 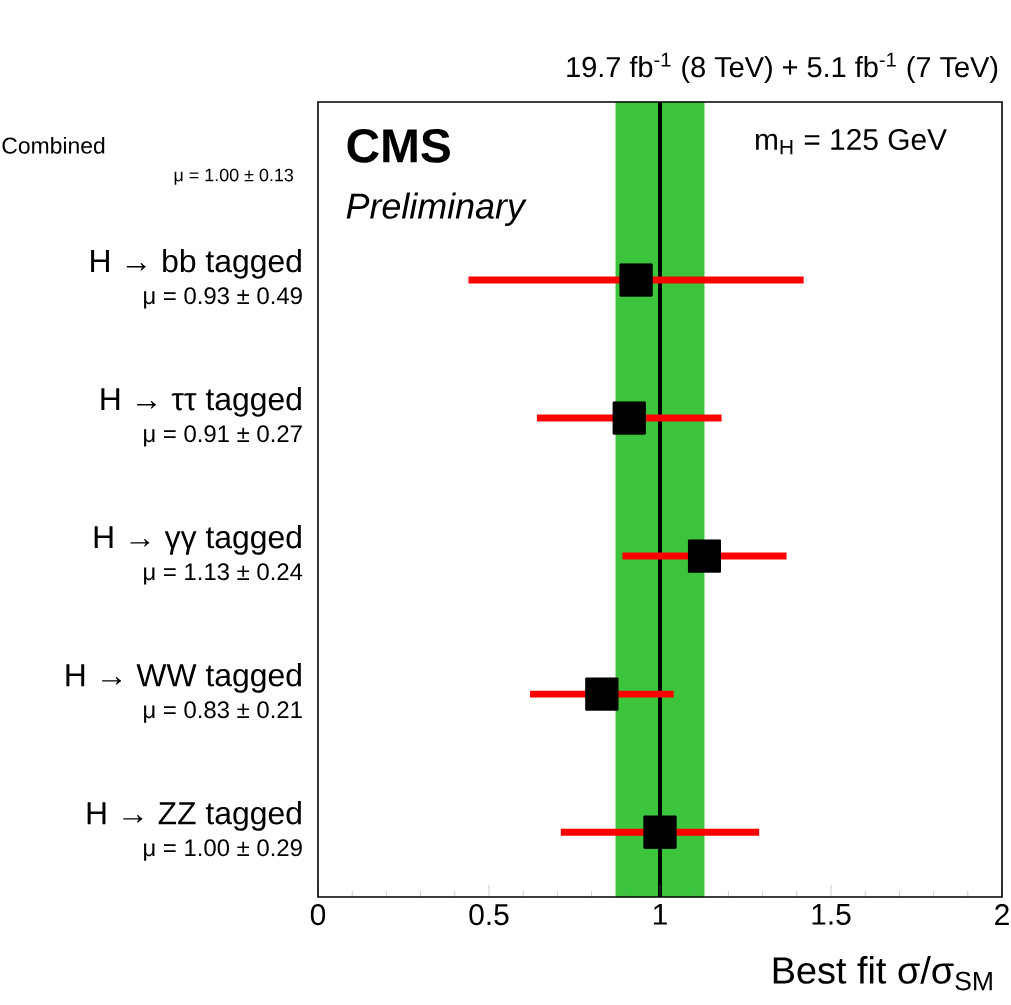 I want to click on annotation: Preliminary, so click(x=436, y=209).